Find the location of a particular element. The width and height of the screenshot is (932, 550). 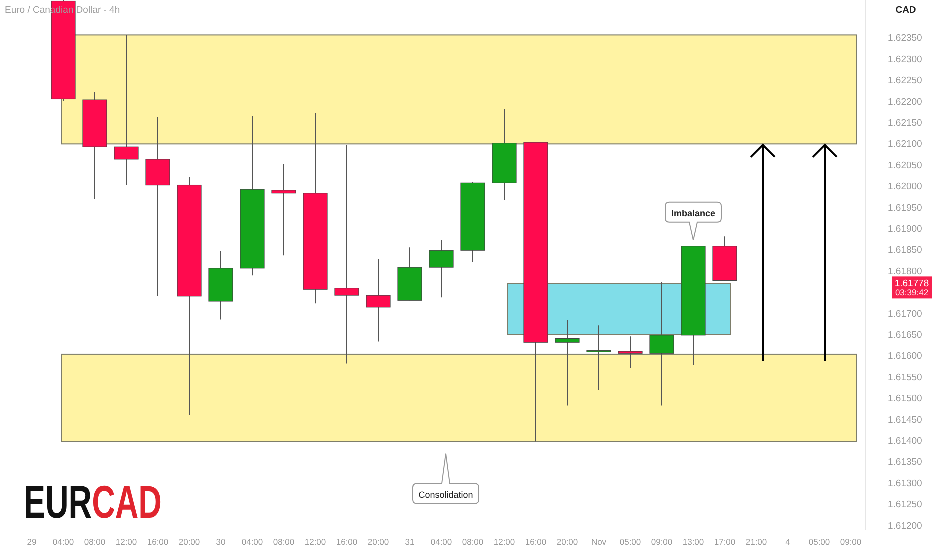

x-tick-label: Nov is located at coordinates (599, 542).